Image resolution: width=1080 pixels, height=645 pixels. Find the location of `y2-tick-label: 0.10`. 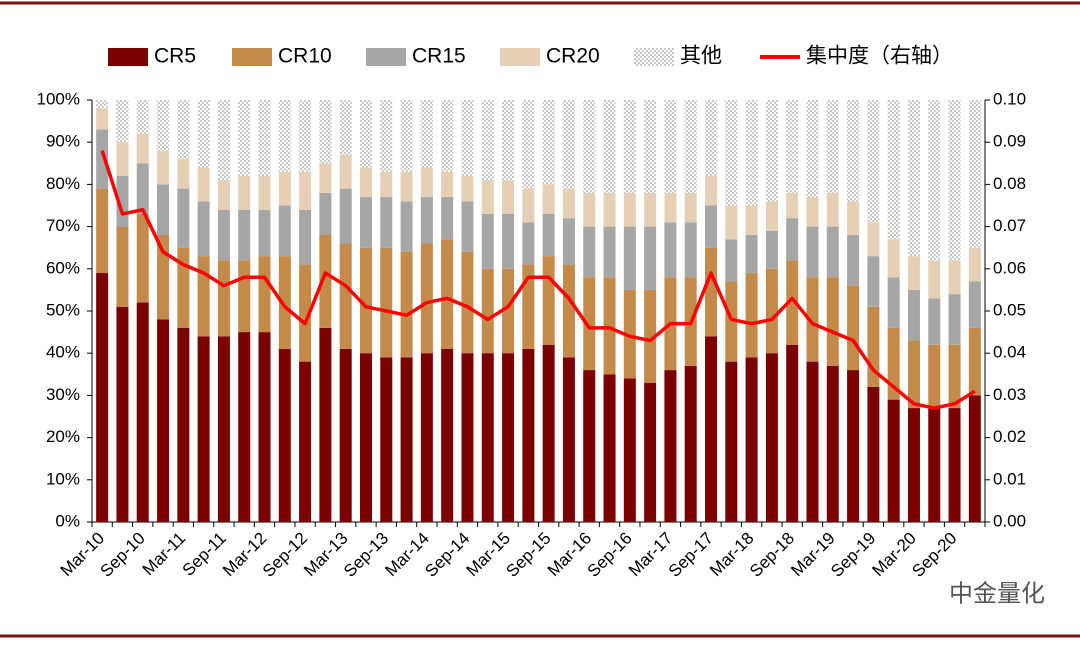

y2-tick-label: 0.10 is located at coordinates (1009, 98).